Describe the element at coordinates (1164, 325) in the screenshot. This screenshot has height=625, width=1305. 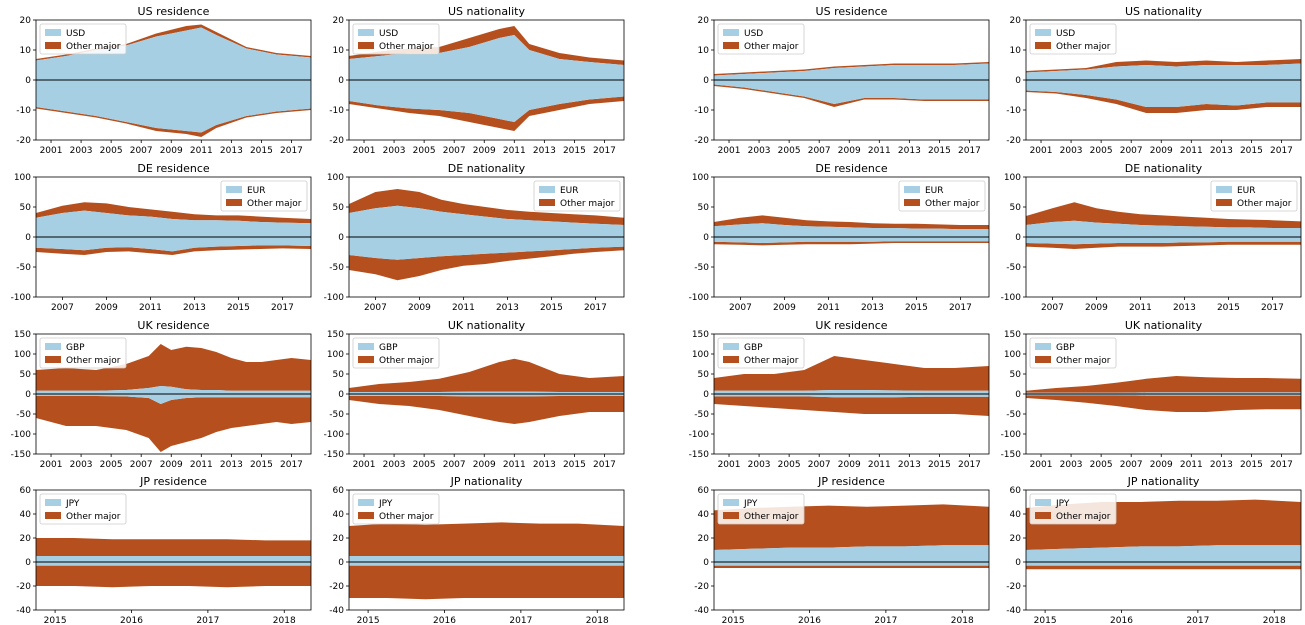
I see `panel-title: UK nationality` at that location.